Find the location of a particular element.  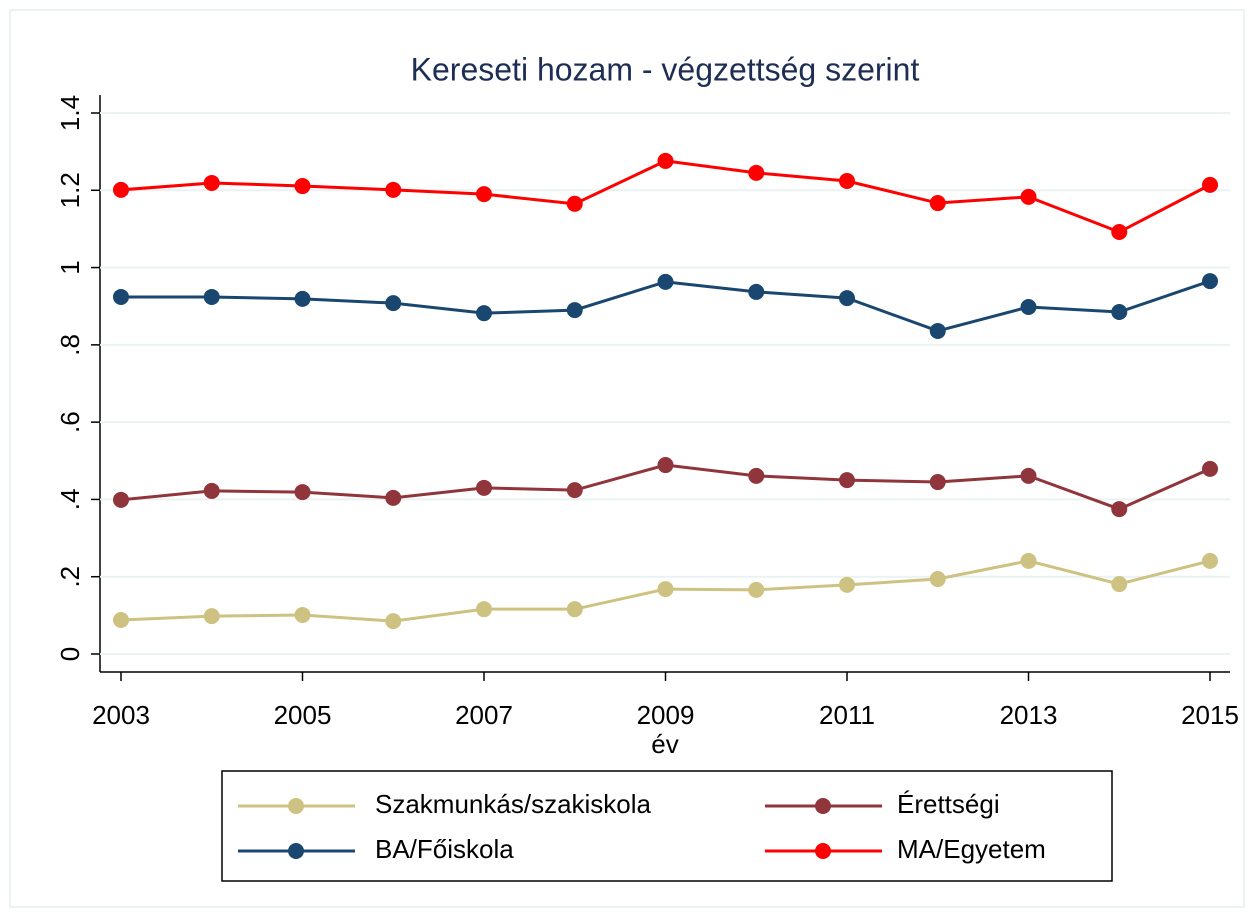

y-tick-label: 0 is located at coordinates (70, 654).